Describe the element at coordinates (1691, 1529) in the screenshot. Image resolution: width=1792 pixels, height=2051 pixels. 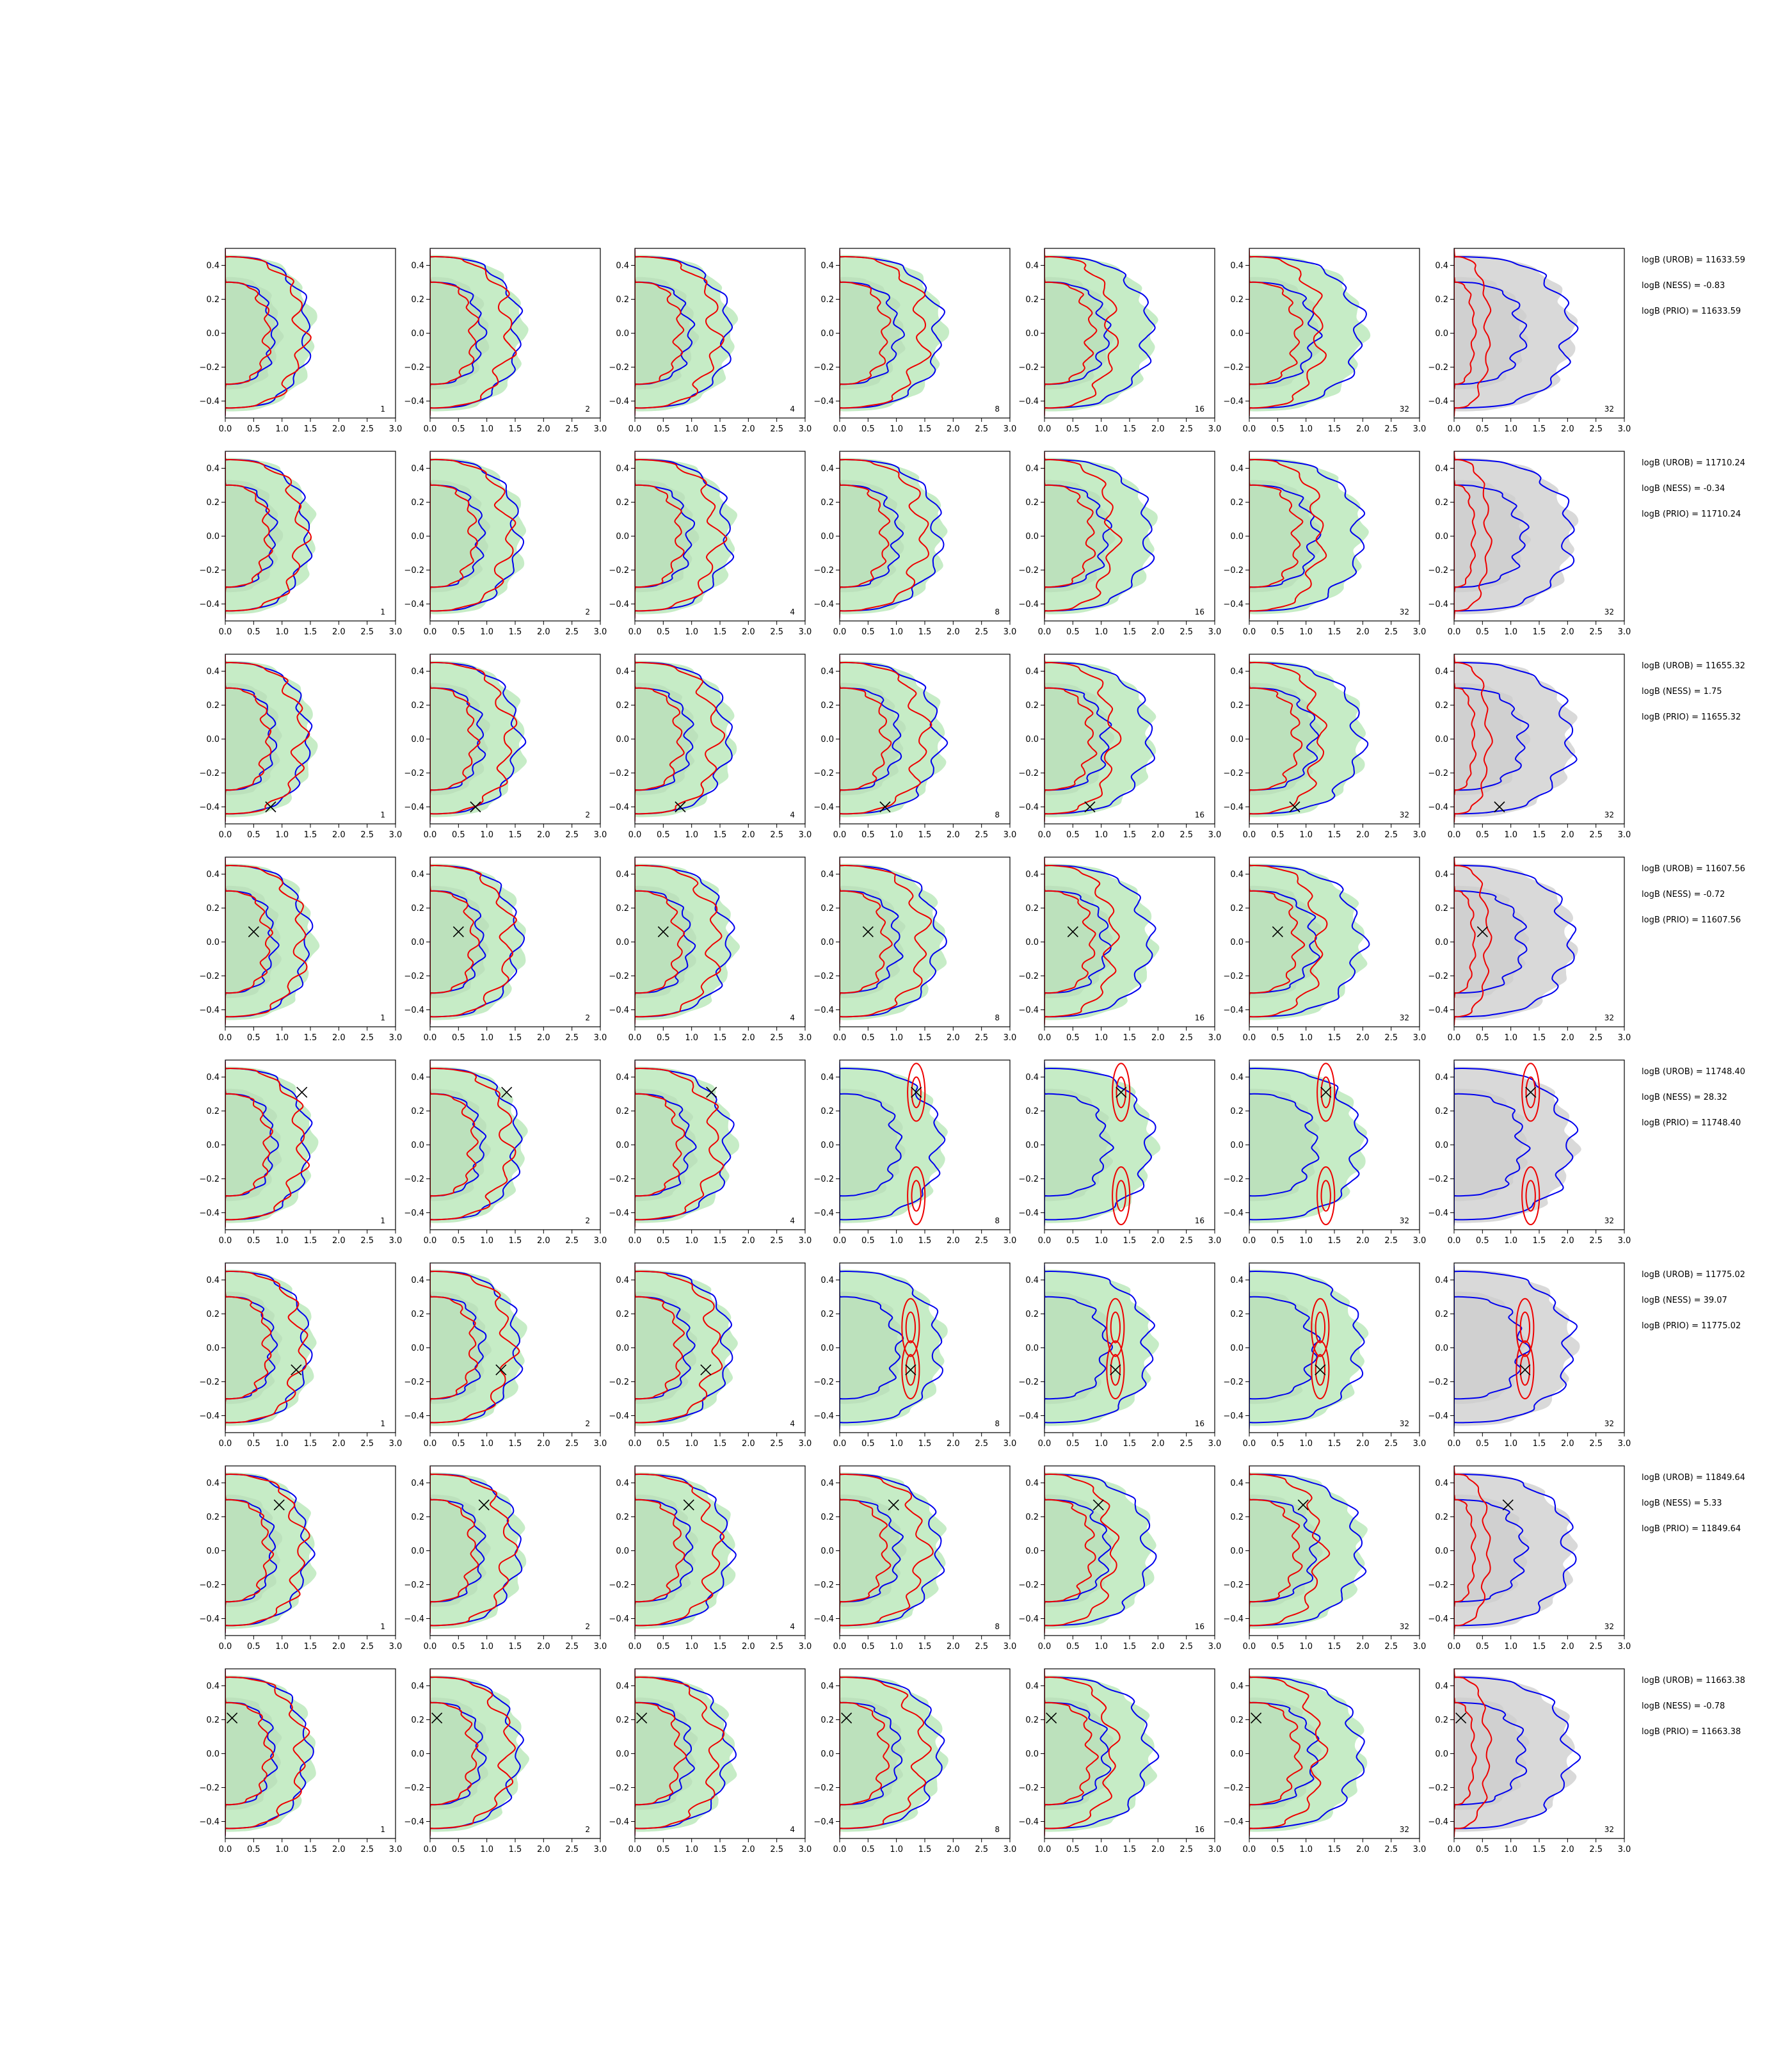
I see `logB-annotation: logB (PRIO) = 11849.64` at that location.